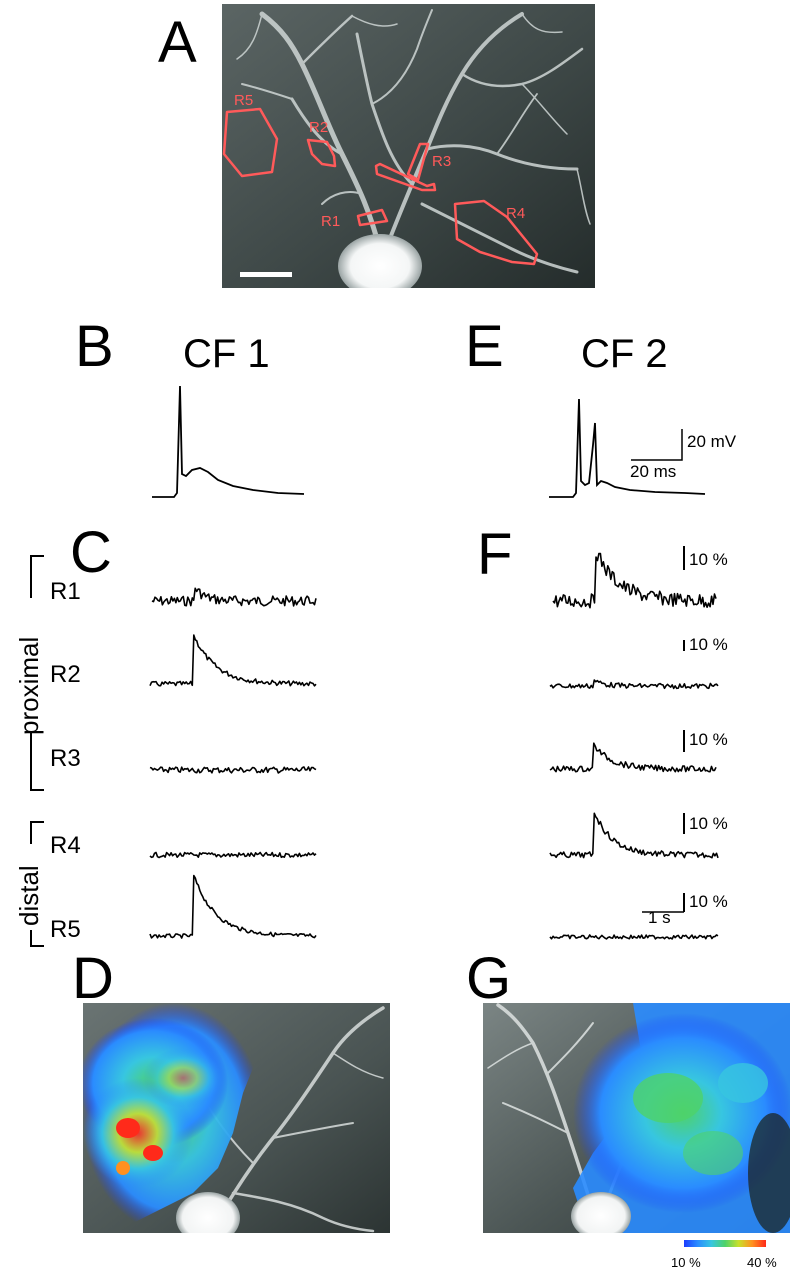  What do you see at coordinates (226, 354) in the screenshot?
I see `cf1-title: CF 1` at bounding box center [226, 354].